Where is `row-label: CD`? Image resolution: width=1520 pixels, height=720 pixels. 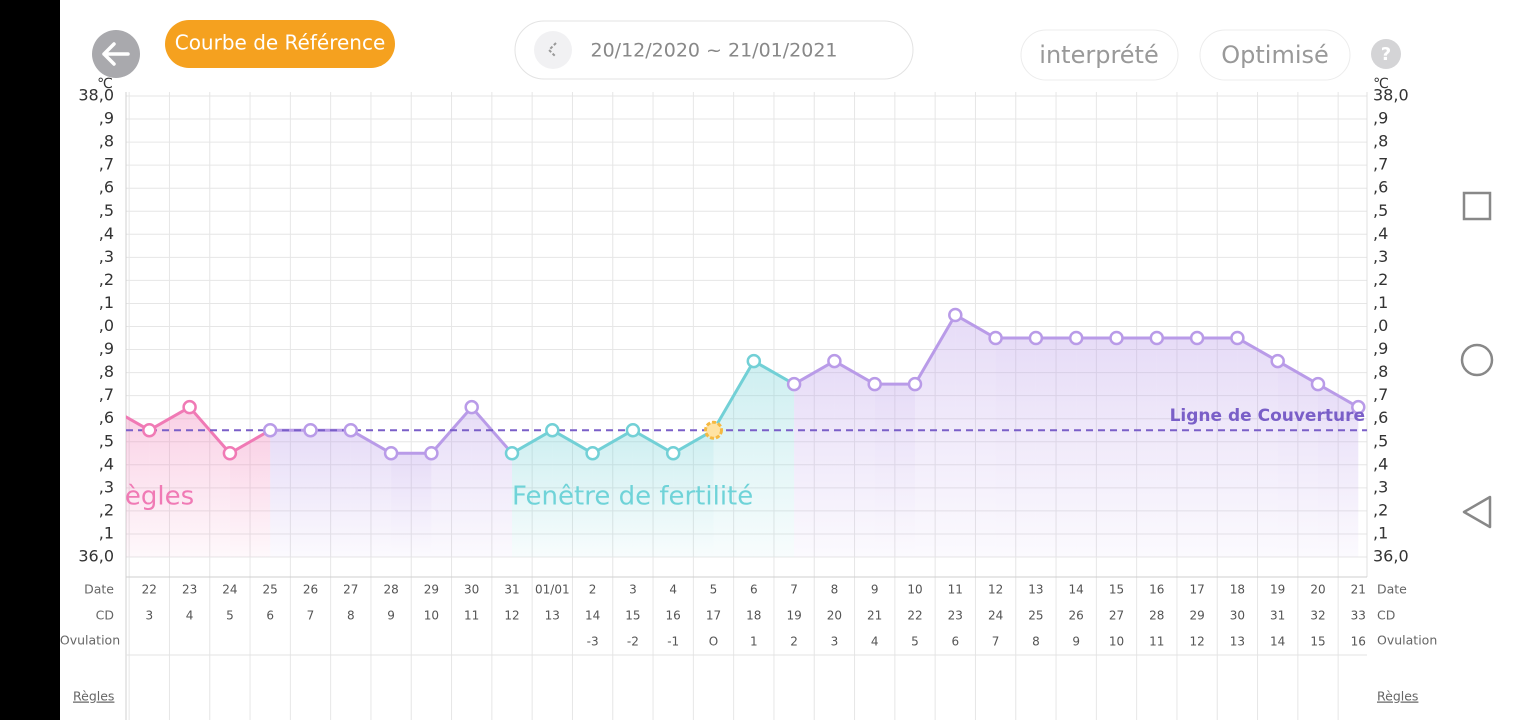 row-label: CD is located at coordinates (1386, 615).